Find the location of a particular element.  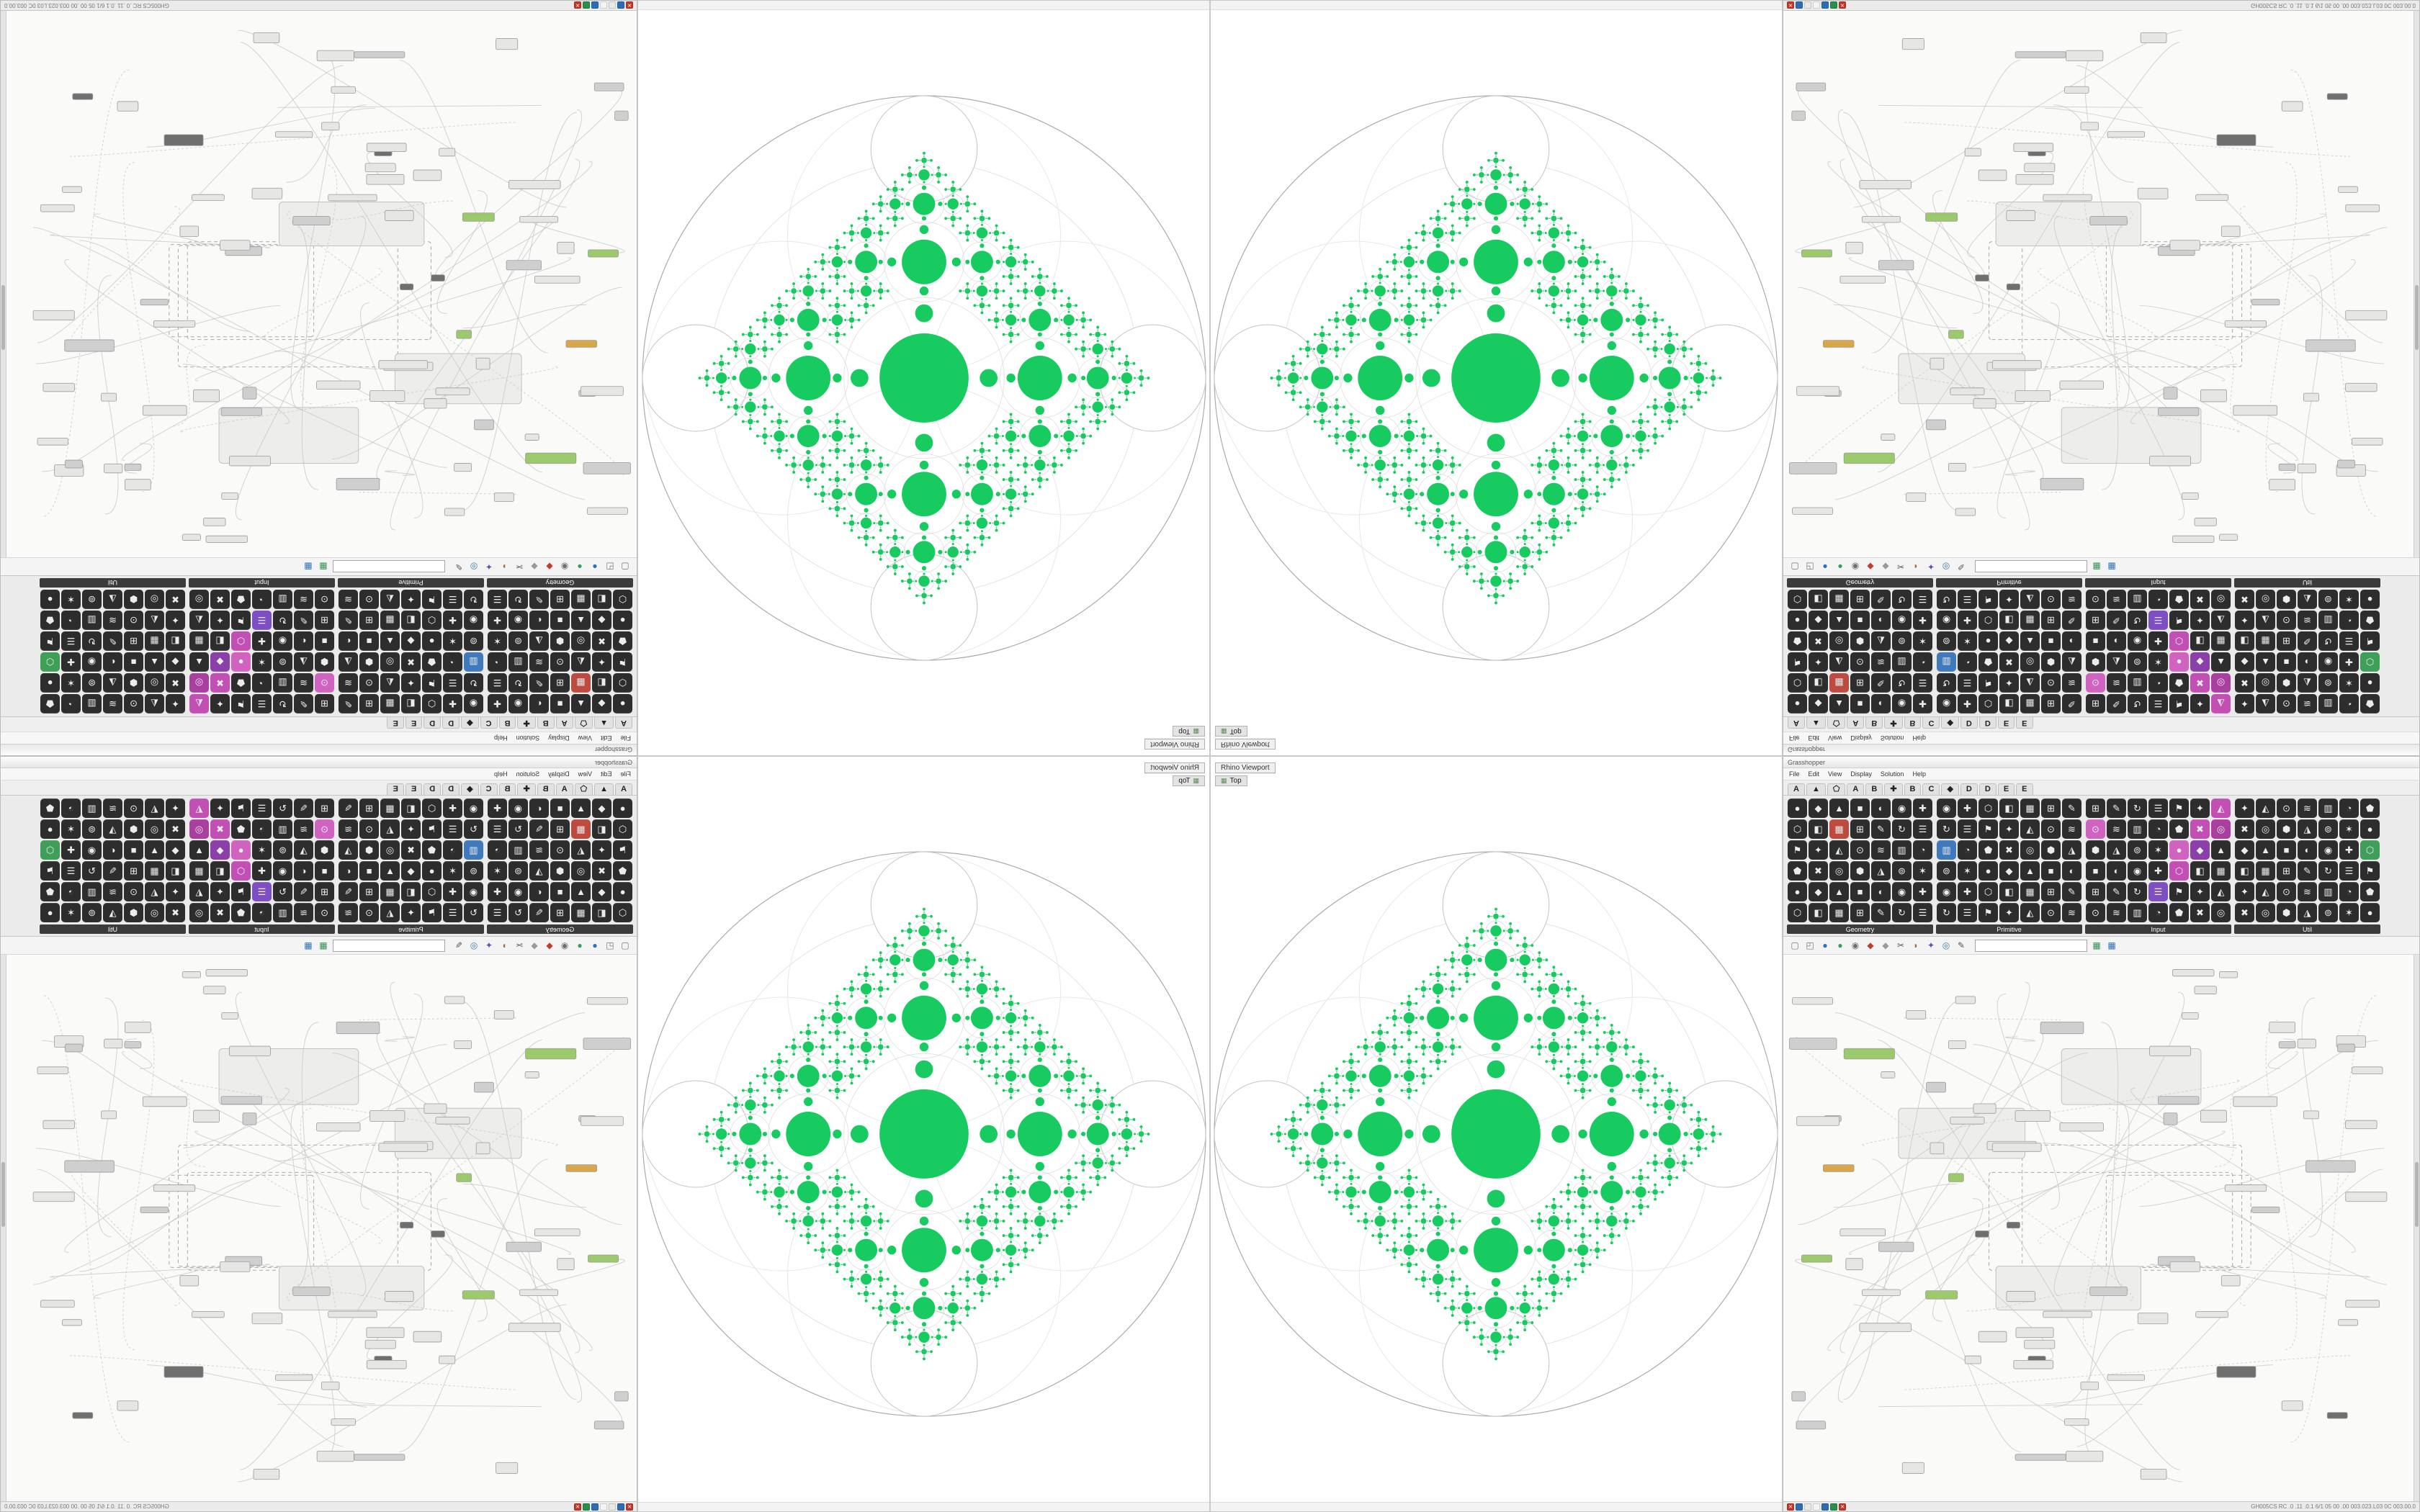

component-icon: ⬡ is located at coordinates (241, 871).